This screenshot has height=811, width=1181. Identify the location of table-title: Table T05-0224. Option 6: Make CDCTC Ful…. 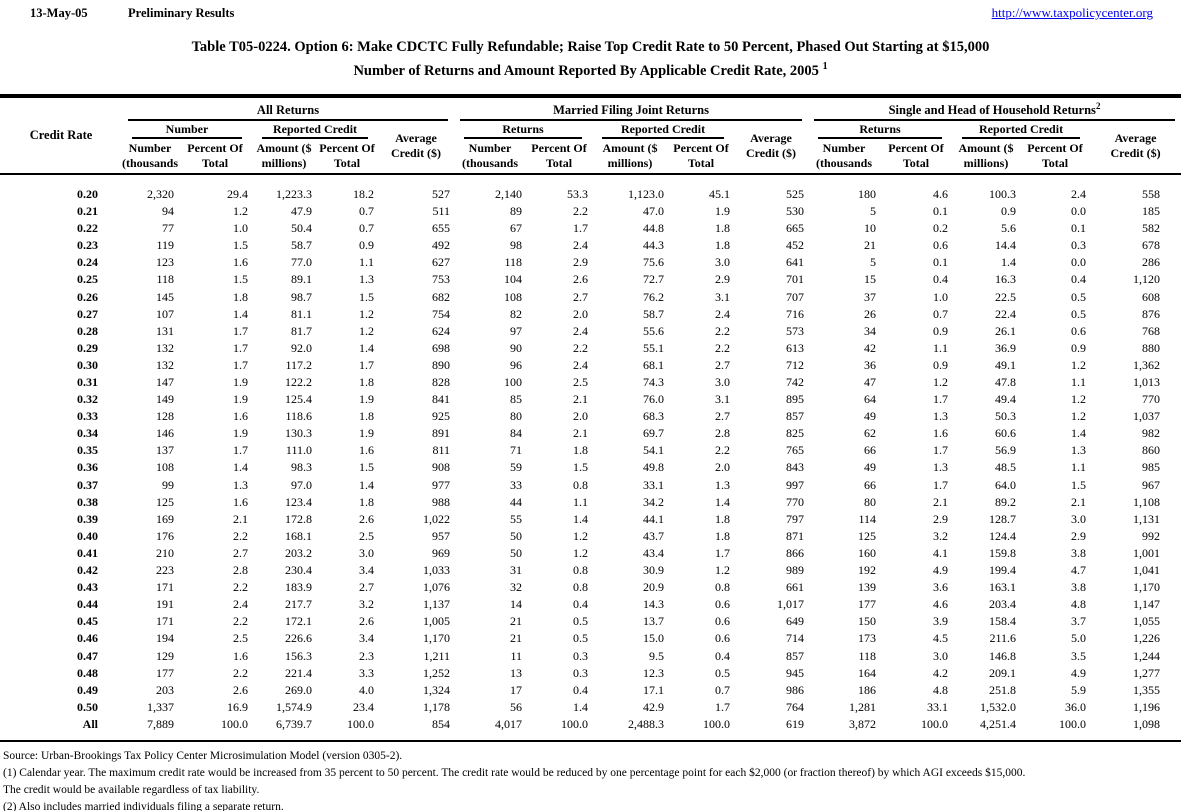
(590, 59).